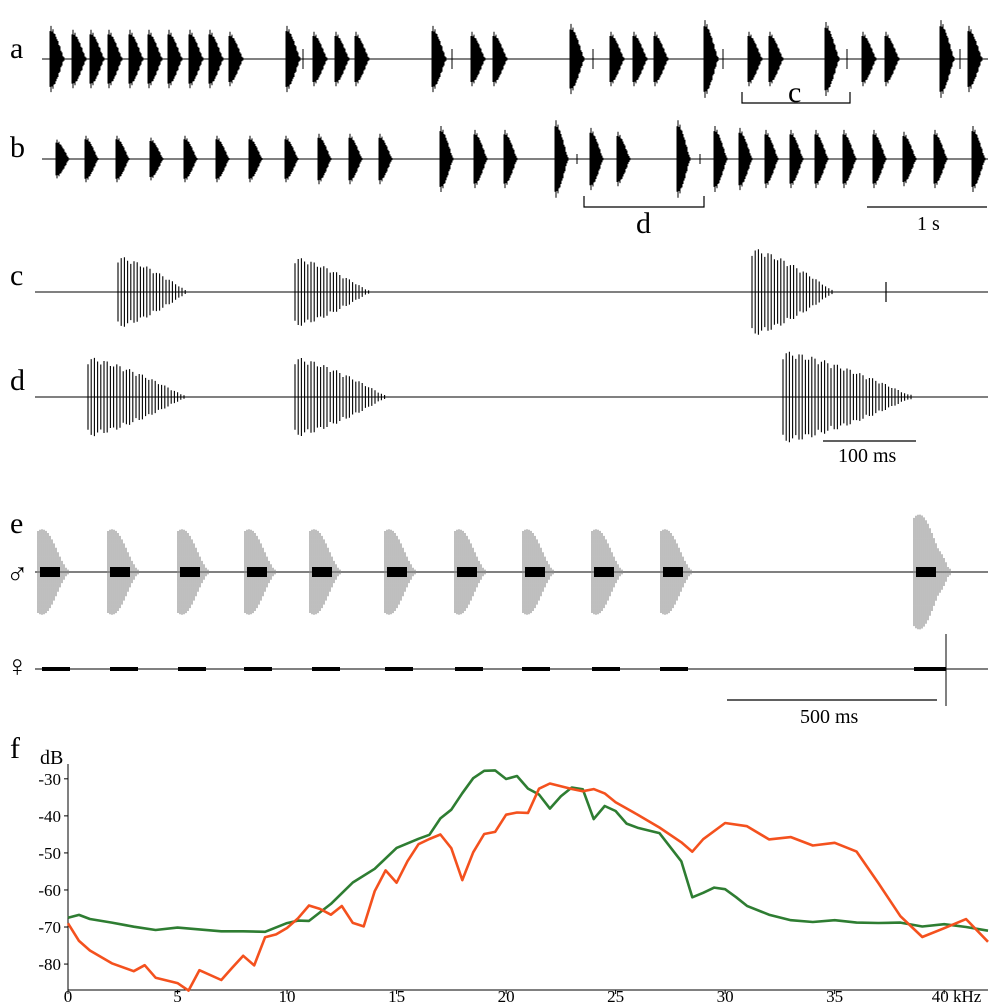 The image size is (994, 1007). Describe the element at coordinates (16, 523) in the screenshot. I see `panel-label-e: e` at that location.